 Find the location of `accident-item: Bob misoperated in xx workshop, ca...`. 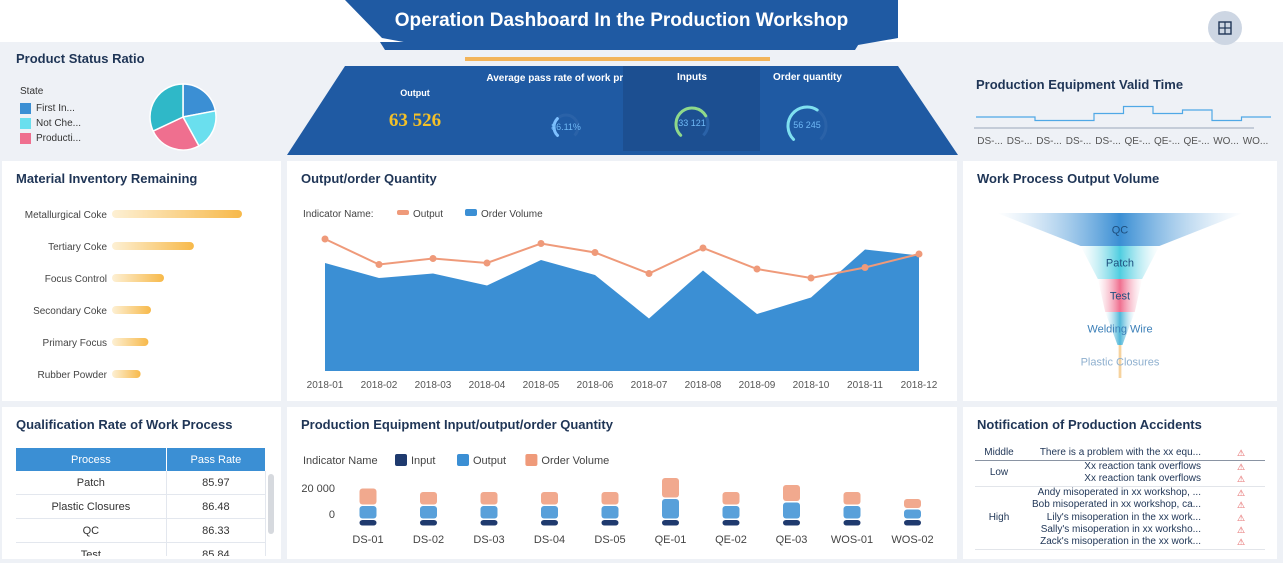

accident-item: Bob misoperated in xx workshop, ca... is located at coordinates (1116, 505).